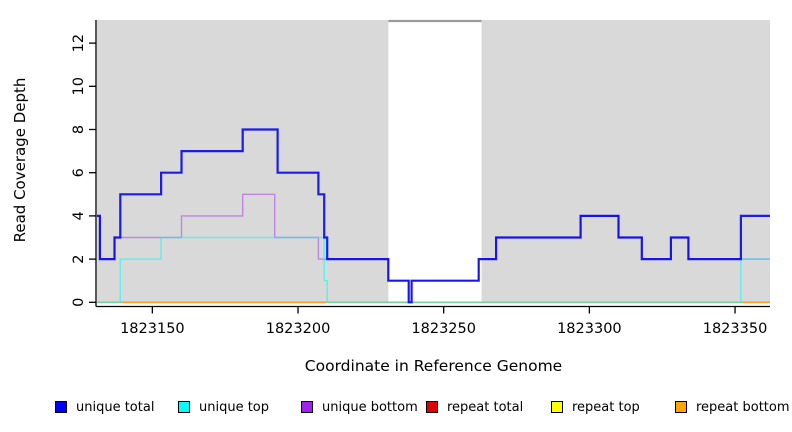 The width and height of the screenshot is (792, 432). Describe the element at coordinates (79, 172) in the screenshot. I see `y-tick-label: 6` at that location.